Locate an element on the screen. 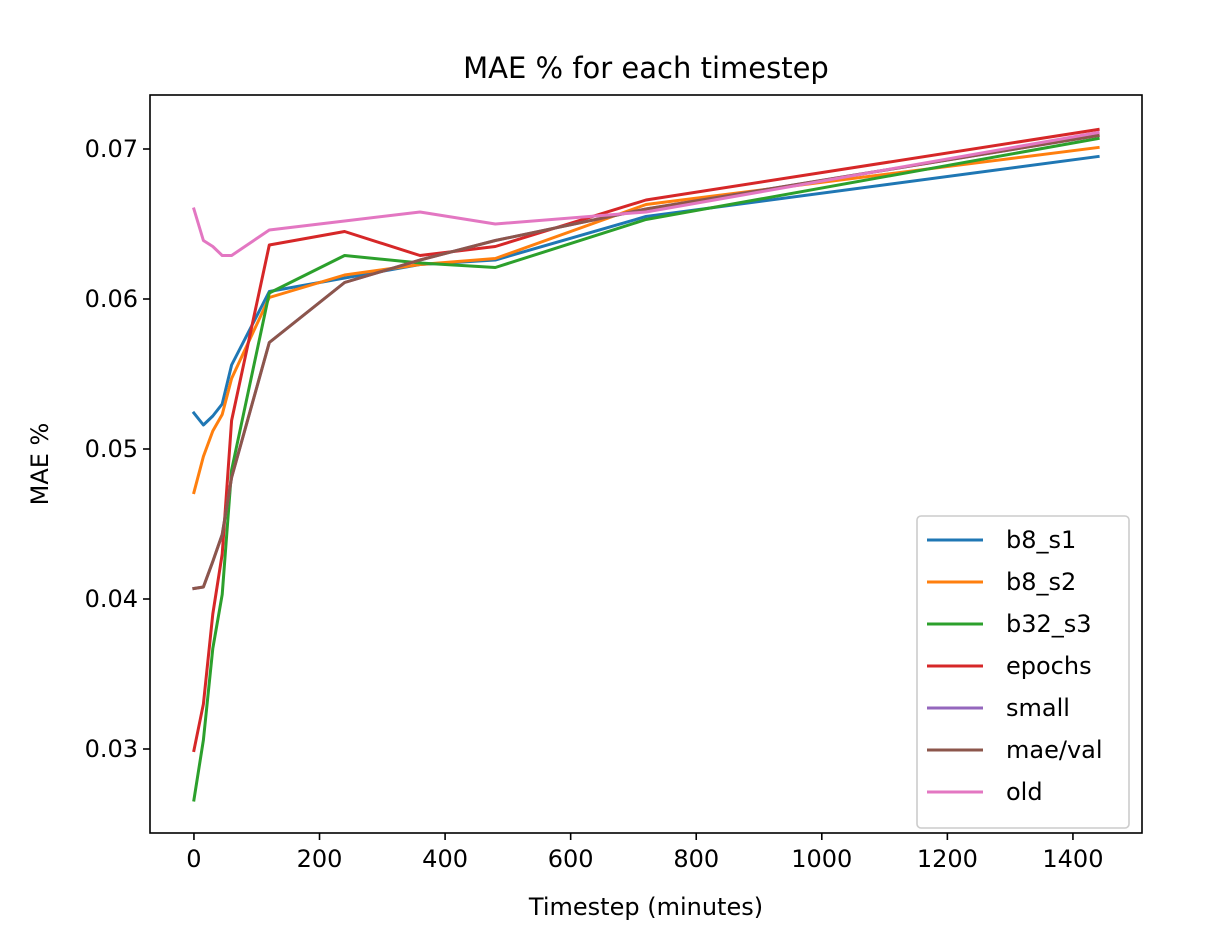  legend-label: epochs is located at coordinates (1049, 666).